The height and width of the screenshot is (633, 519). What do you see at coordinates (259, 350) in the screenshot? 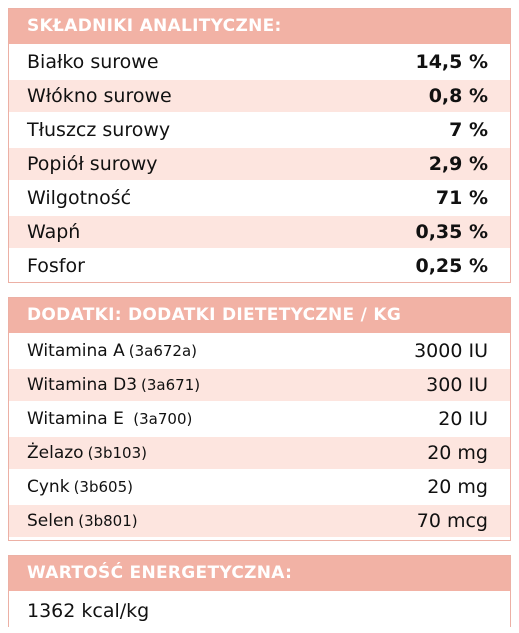
I see `table-row: Witamina A (3a672a) 3000 IU` at bounding box center [259, 350].